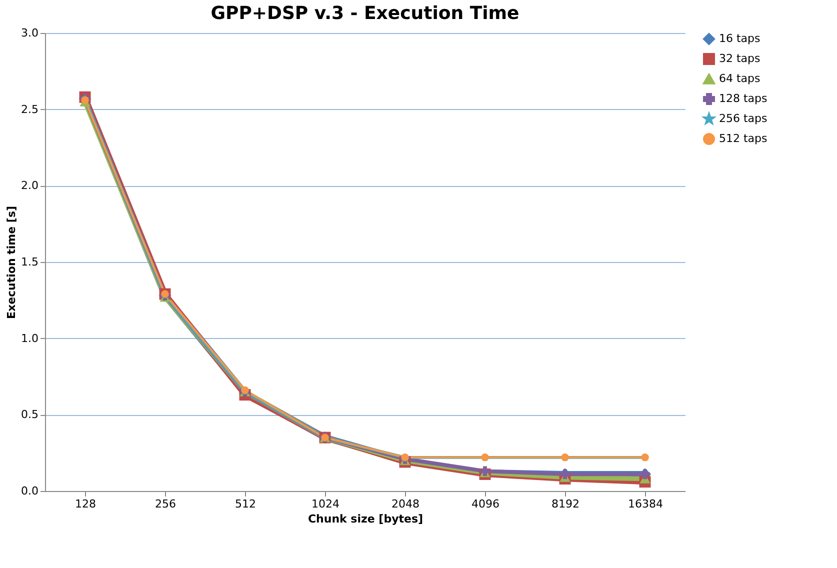 The image size is (837, 568). I want to click on y-tick-label: 1.0, so click(29, 338).